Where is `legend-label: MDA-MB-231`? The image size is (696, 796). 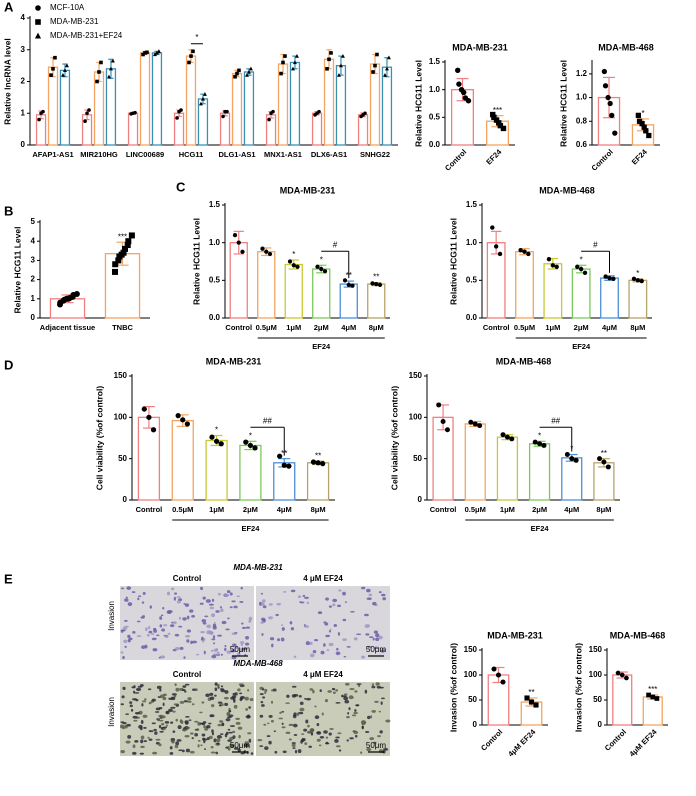
legend-label: MDA-MB-231 is located at coordinates (74, 21).